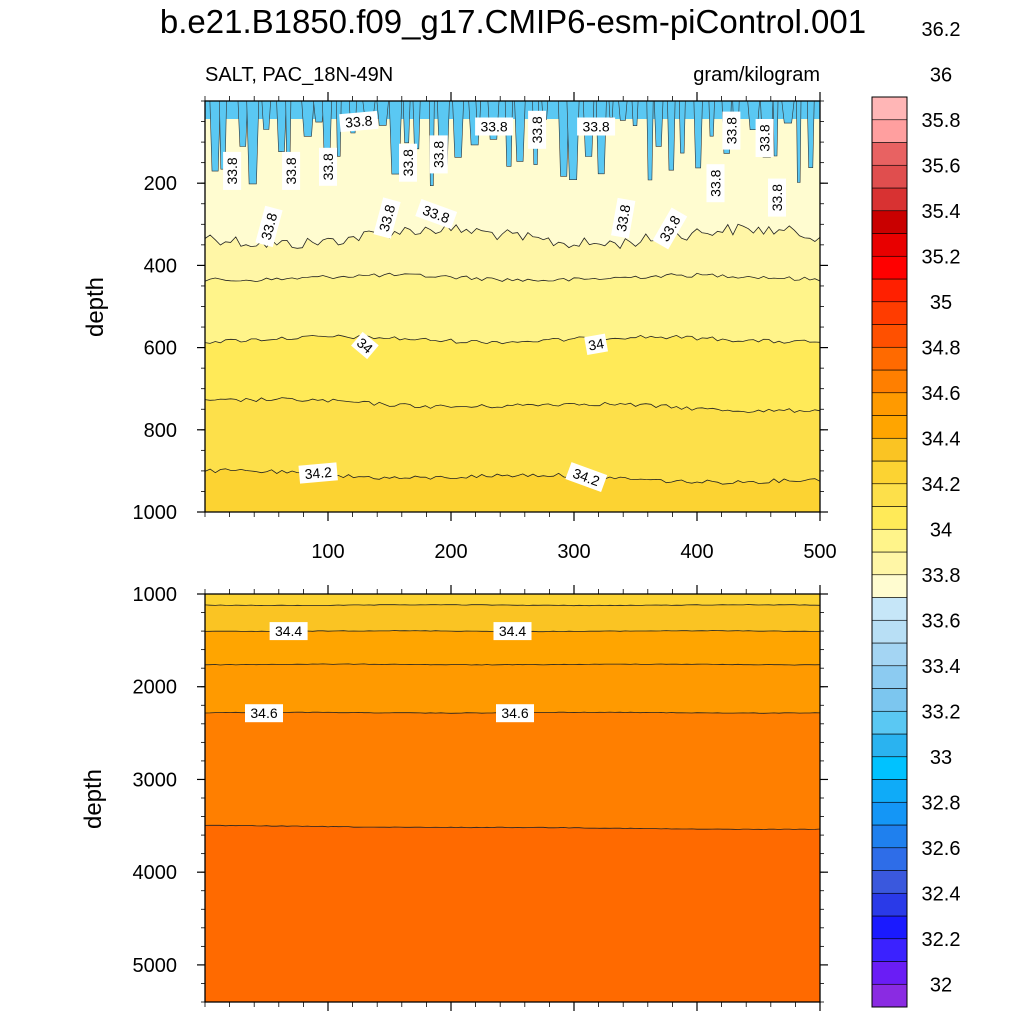 The image size is (1024, 1024). Describe the element at coordinates (512, 827) in the screenshot. I see `lower-contour-line-34.7` at that location.